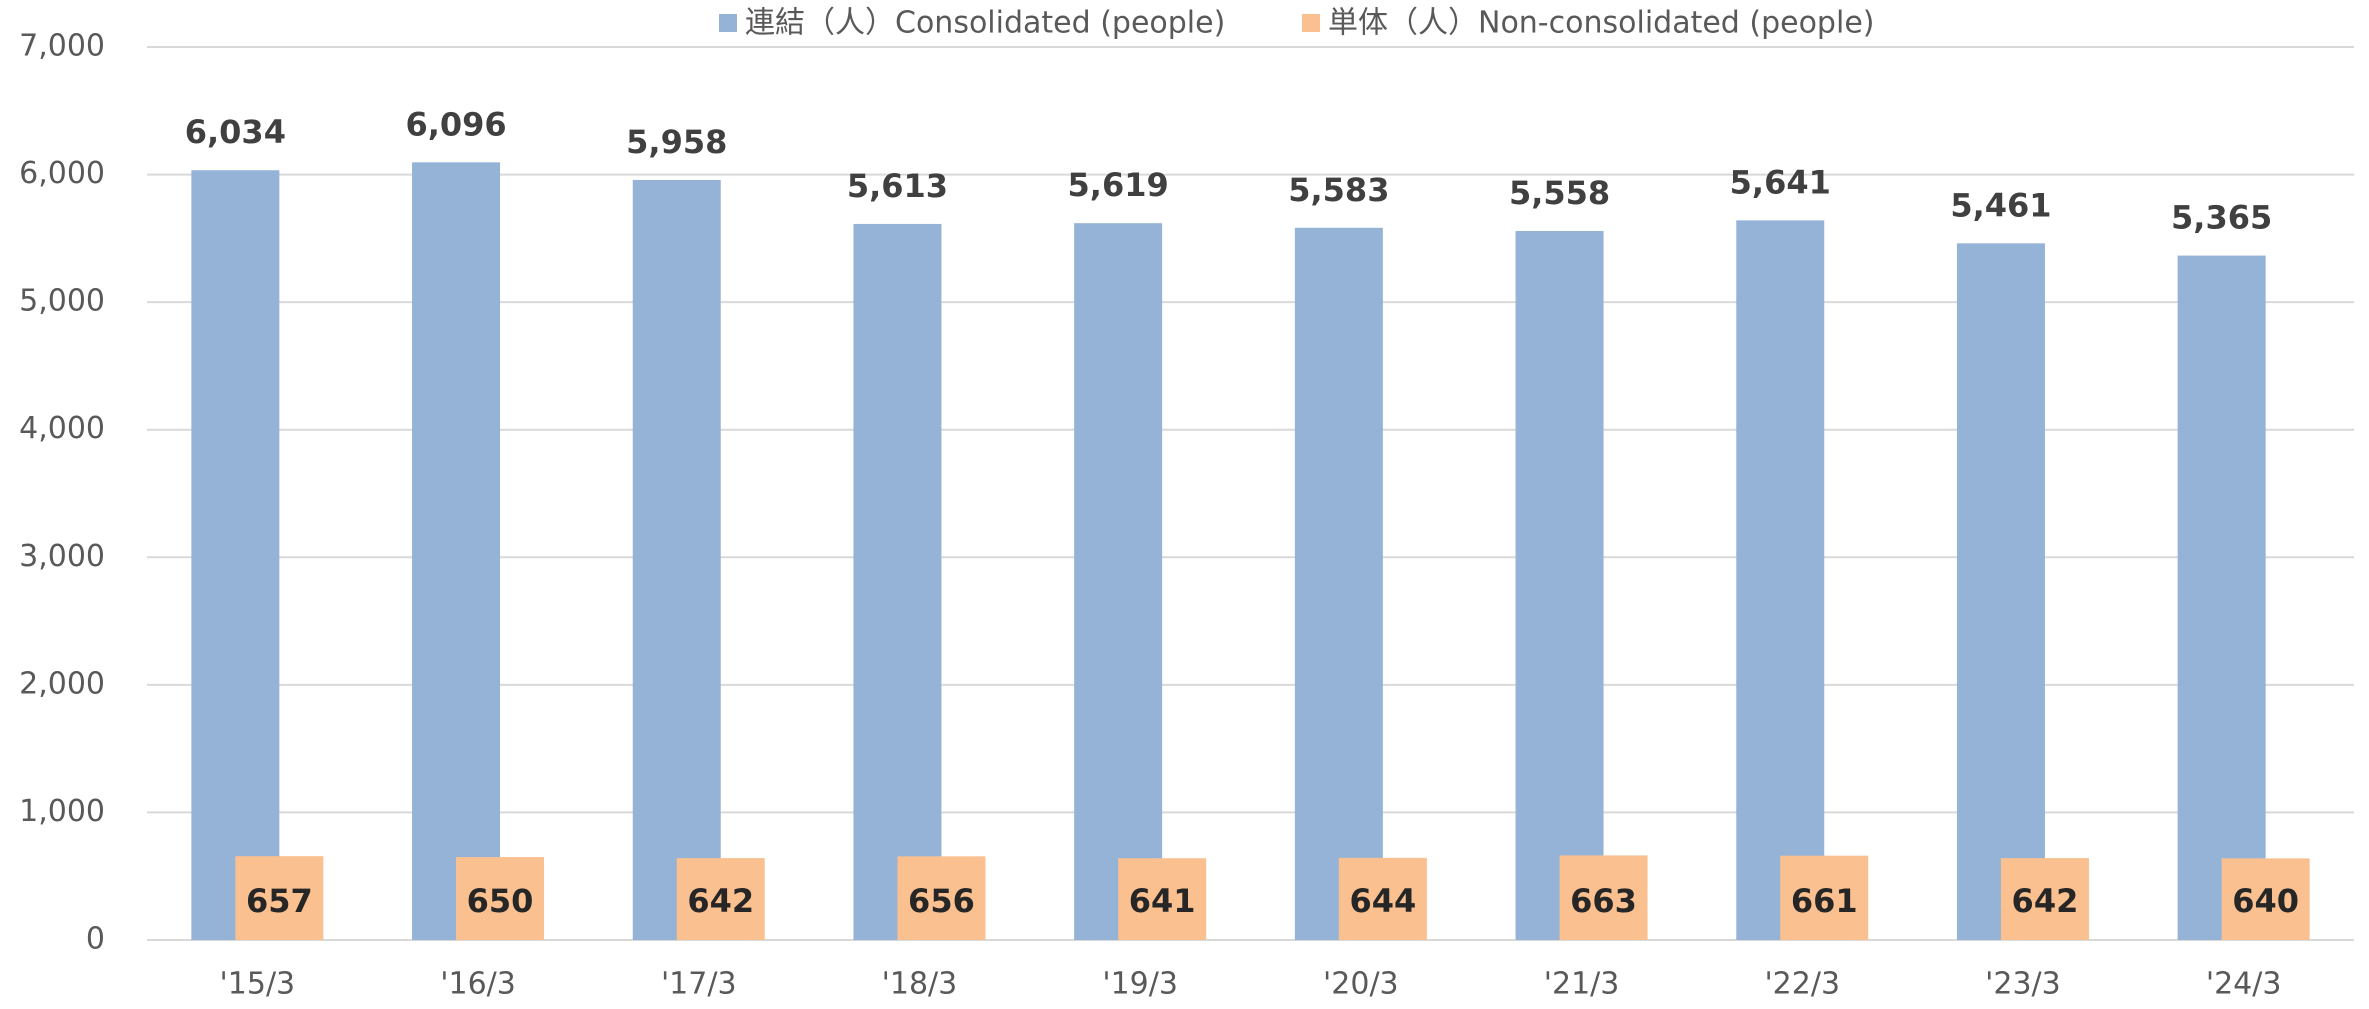 Image resolution: width=2369 pixels, height=1009 pixels. I want to click on y-tick-label: 6,000, so click(62, 173).